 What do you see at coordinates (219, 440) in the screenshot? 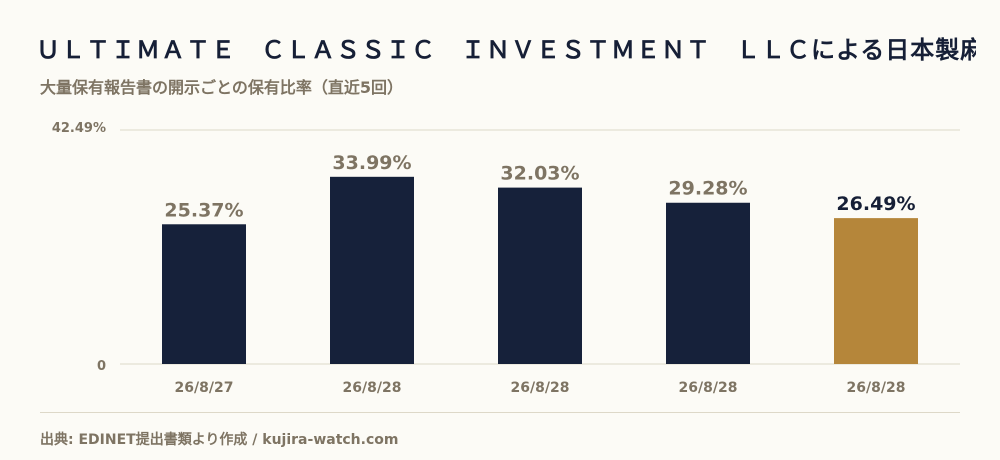
I see `source-note: 出典: EDINET提出書類より作成 / kujira-watch.com` at bounding box center [219, 440].